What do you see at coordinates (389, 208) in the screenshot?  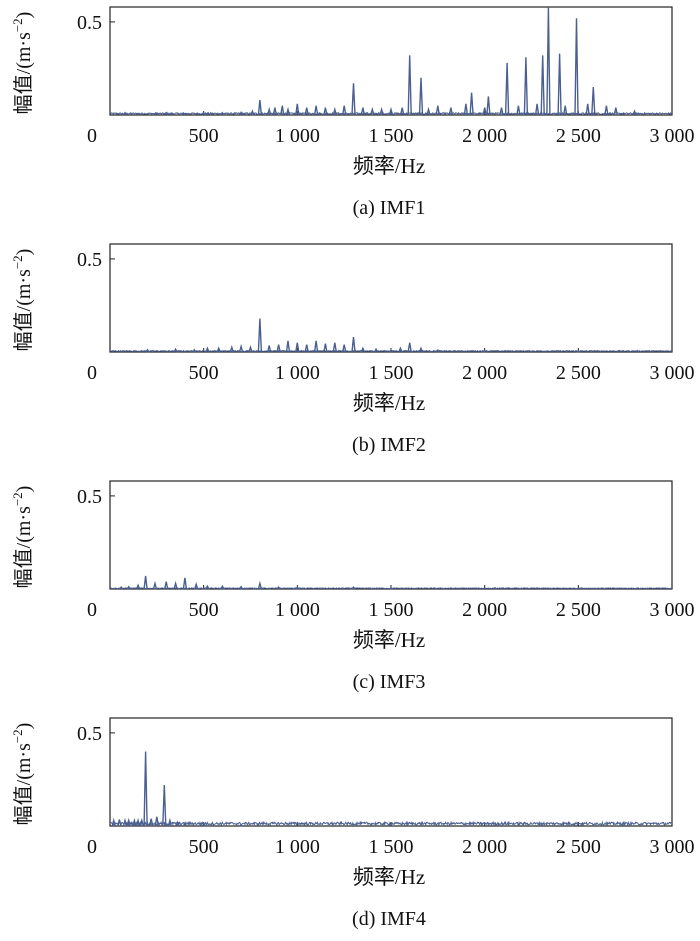 I see `panel-caption: (a) IMF1` at bounding box center [389, 208].